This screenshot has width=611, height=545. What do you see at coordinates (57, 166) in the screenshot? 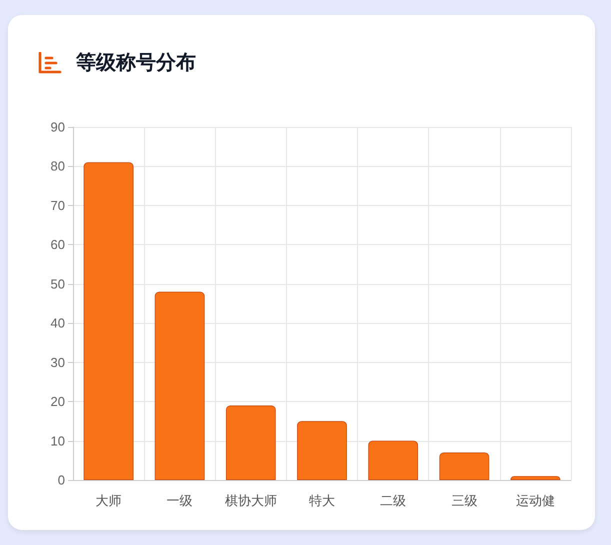
I see `y-tick-label: 80` at bounding box center [57, 166].